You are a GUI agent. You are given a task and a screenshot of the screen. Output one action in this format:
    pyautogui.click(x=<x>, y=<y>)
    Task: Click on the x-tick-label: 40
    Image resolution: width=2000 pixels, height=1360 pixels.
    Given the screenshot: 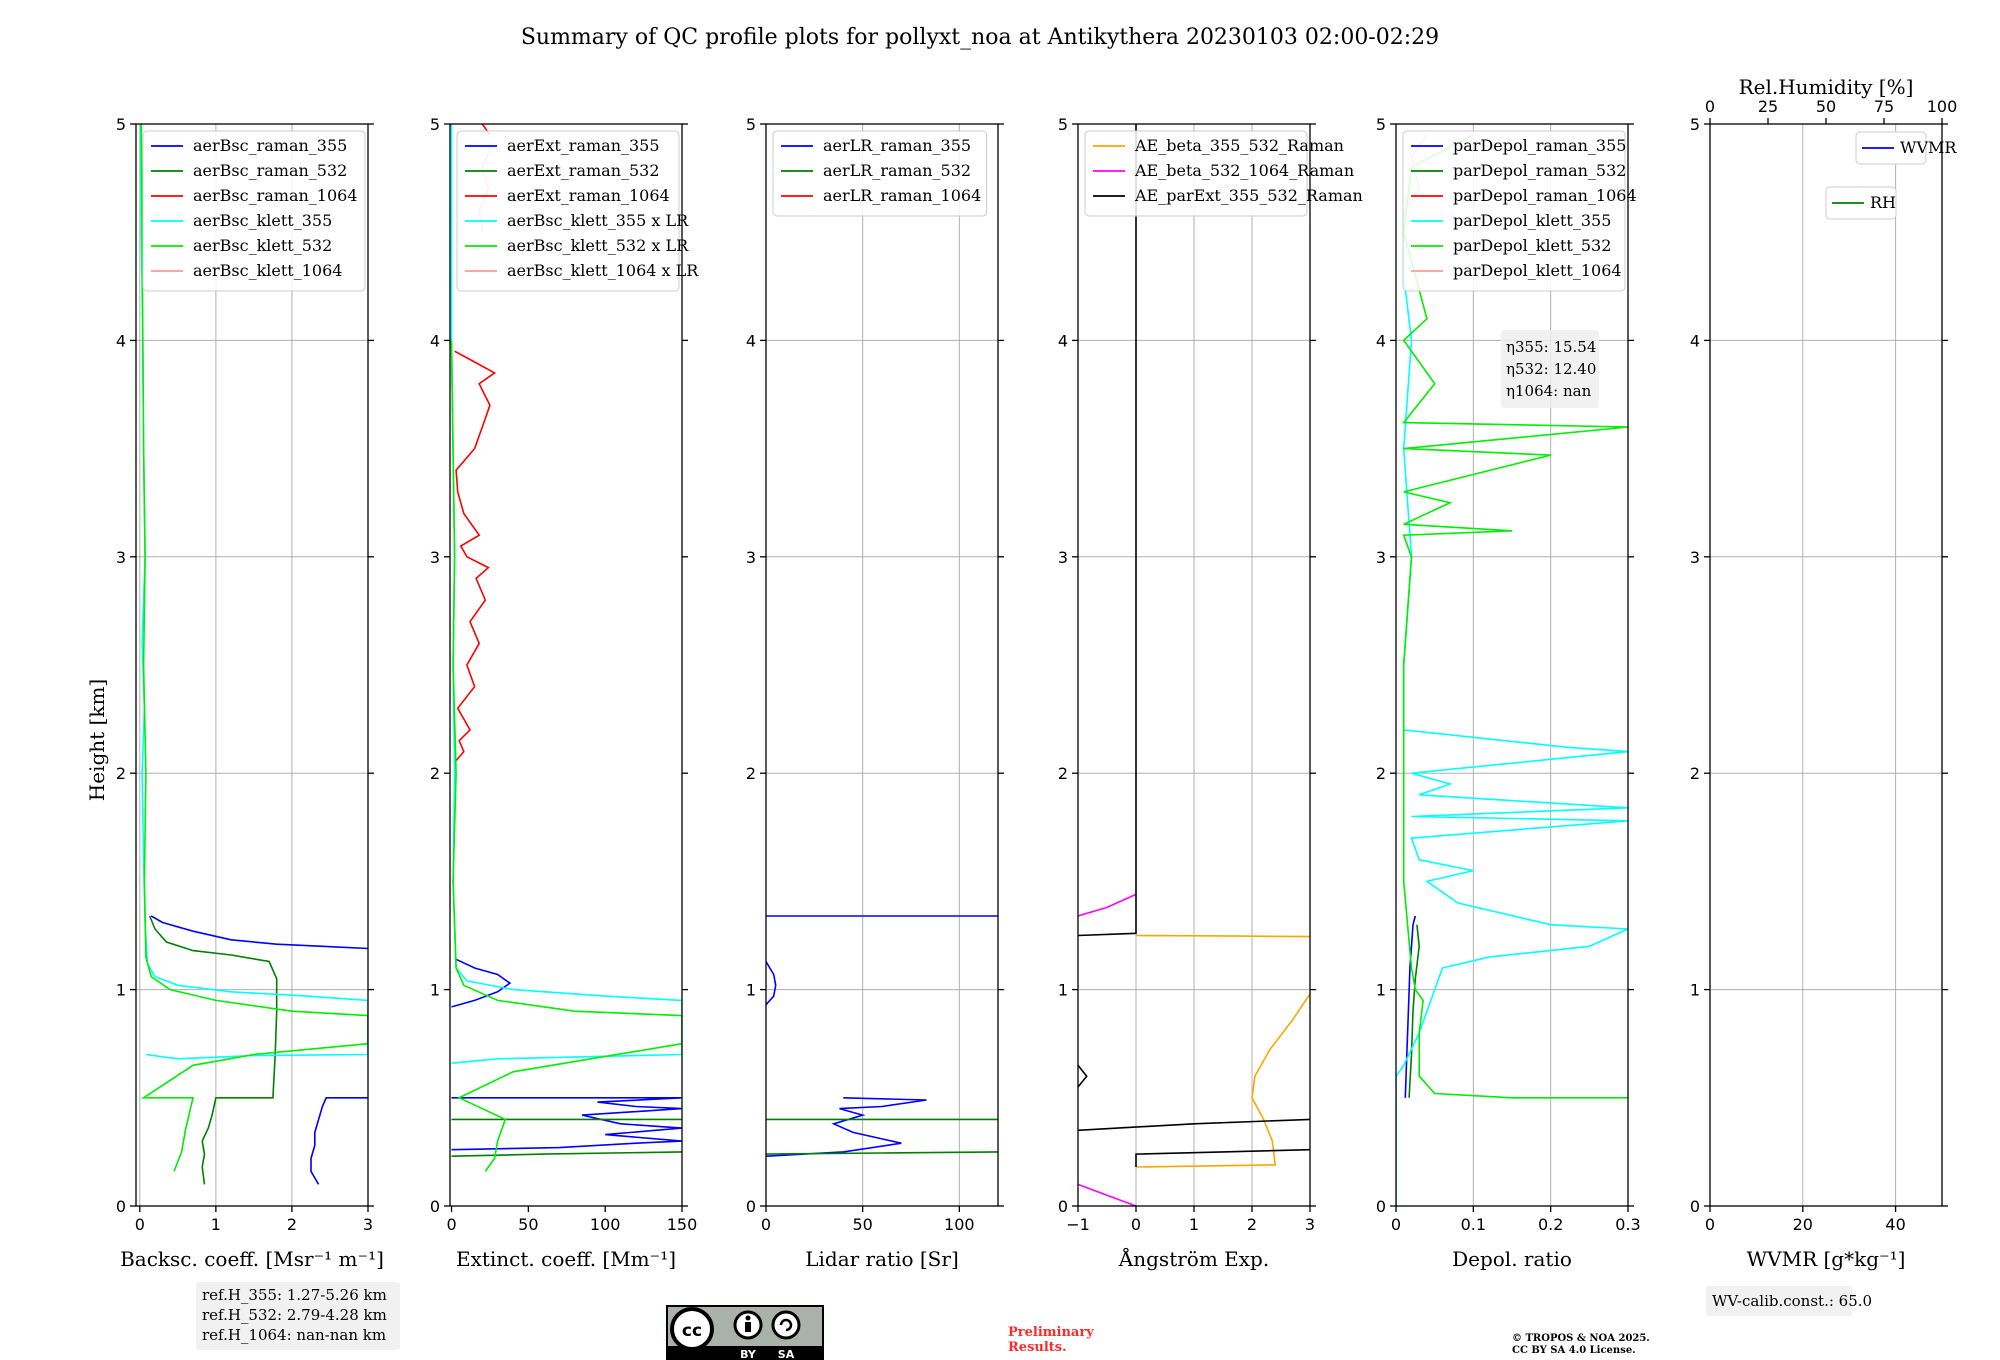 What is the action you would take?
    pyautogui.click(x=1895, y=1224)
    